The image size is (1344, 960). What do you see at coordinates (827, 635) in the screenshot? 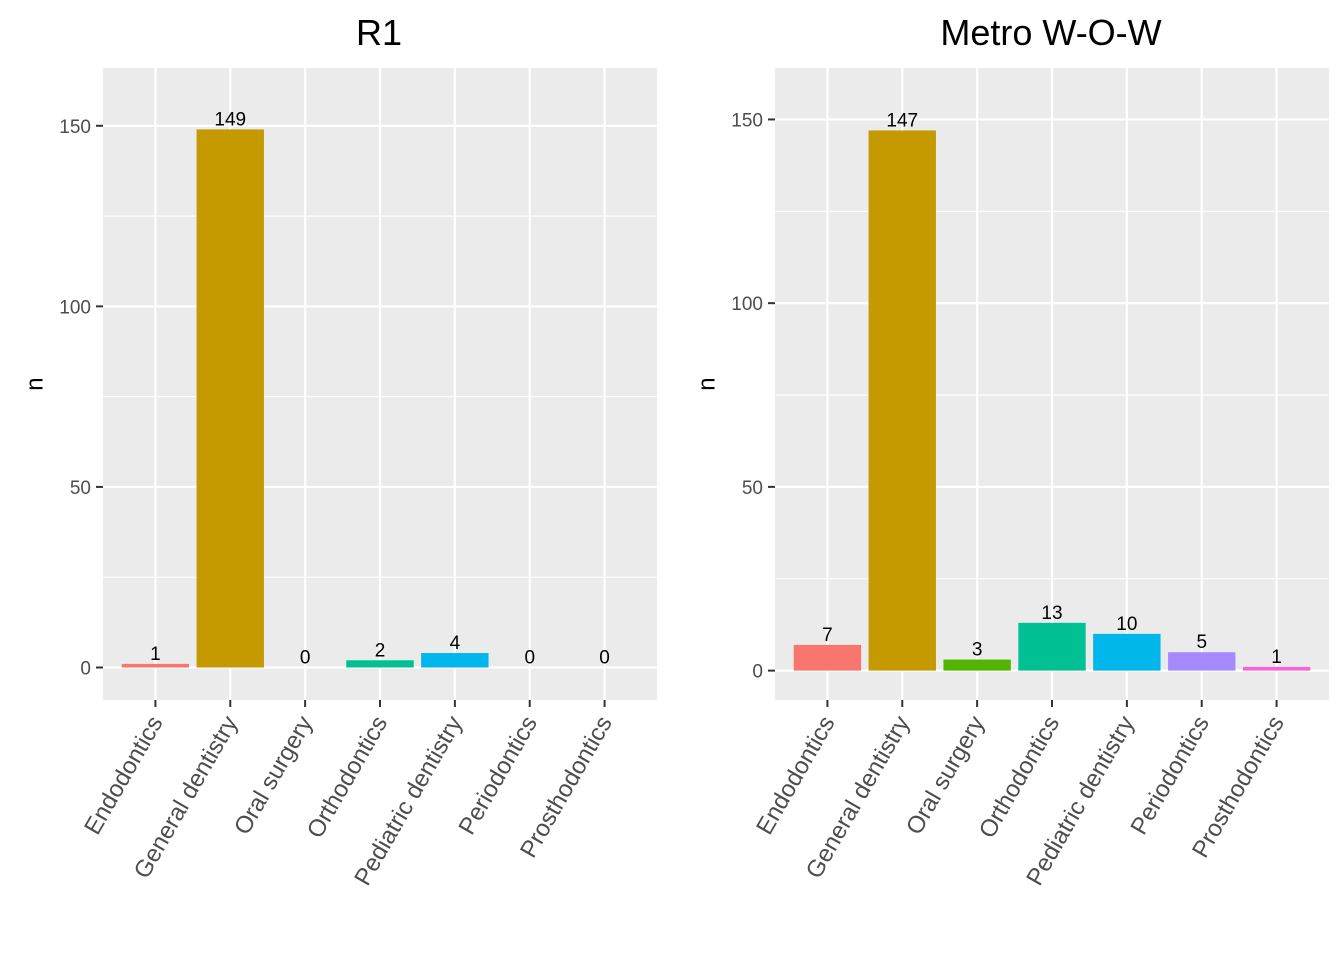
I see `data-label: 7` at bounding box center [827, 635].